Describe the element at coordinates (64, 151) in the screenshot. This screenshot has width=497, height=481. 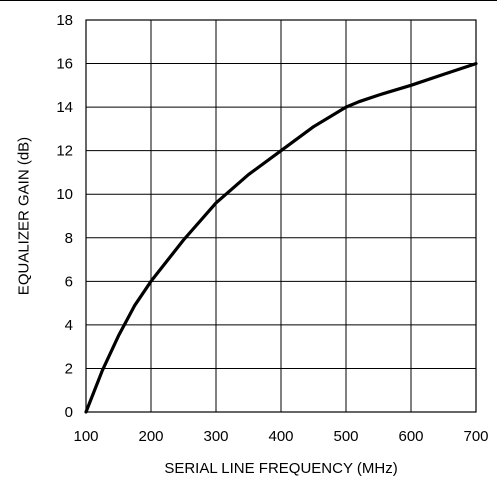
I see `y-tick-label: 12` at that location.